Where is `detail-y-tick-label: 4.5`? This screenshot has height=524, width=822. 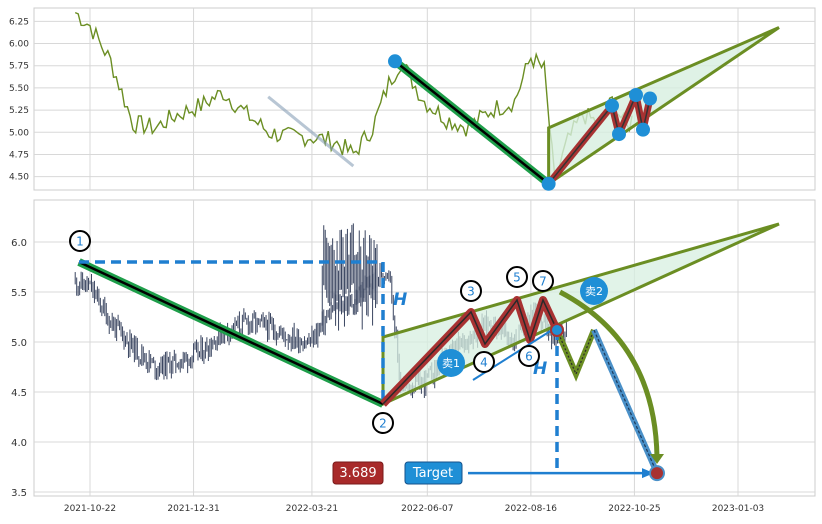
detail-y-tick-label: 4.5 is located at coordinates (19, 393).